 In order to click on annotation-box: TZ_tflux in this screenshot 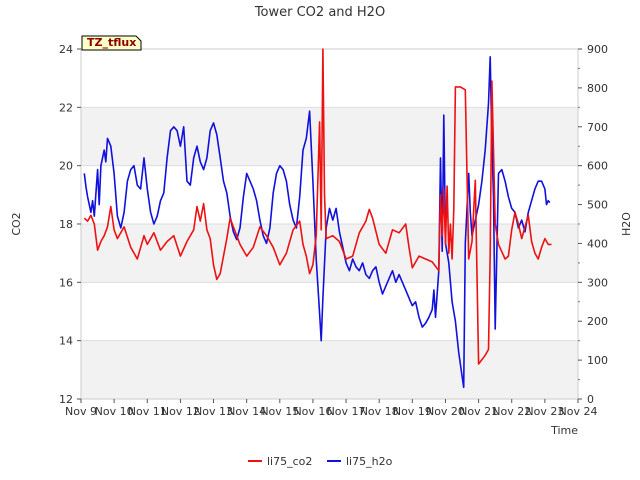, I will do `click(111, 43)`.